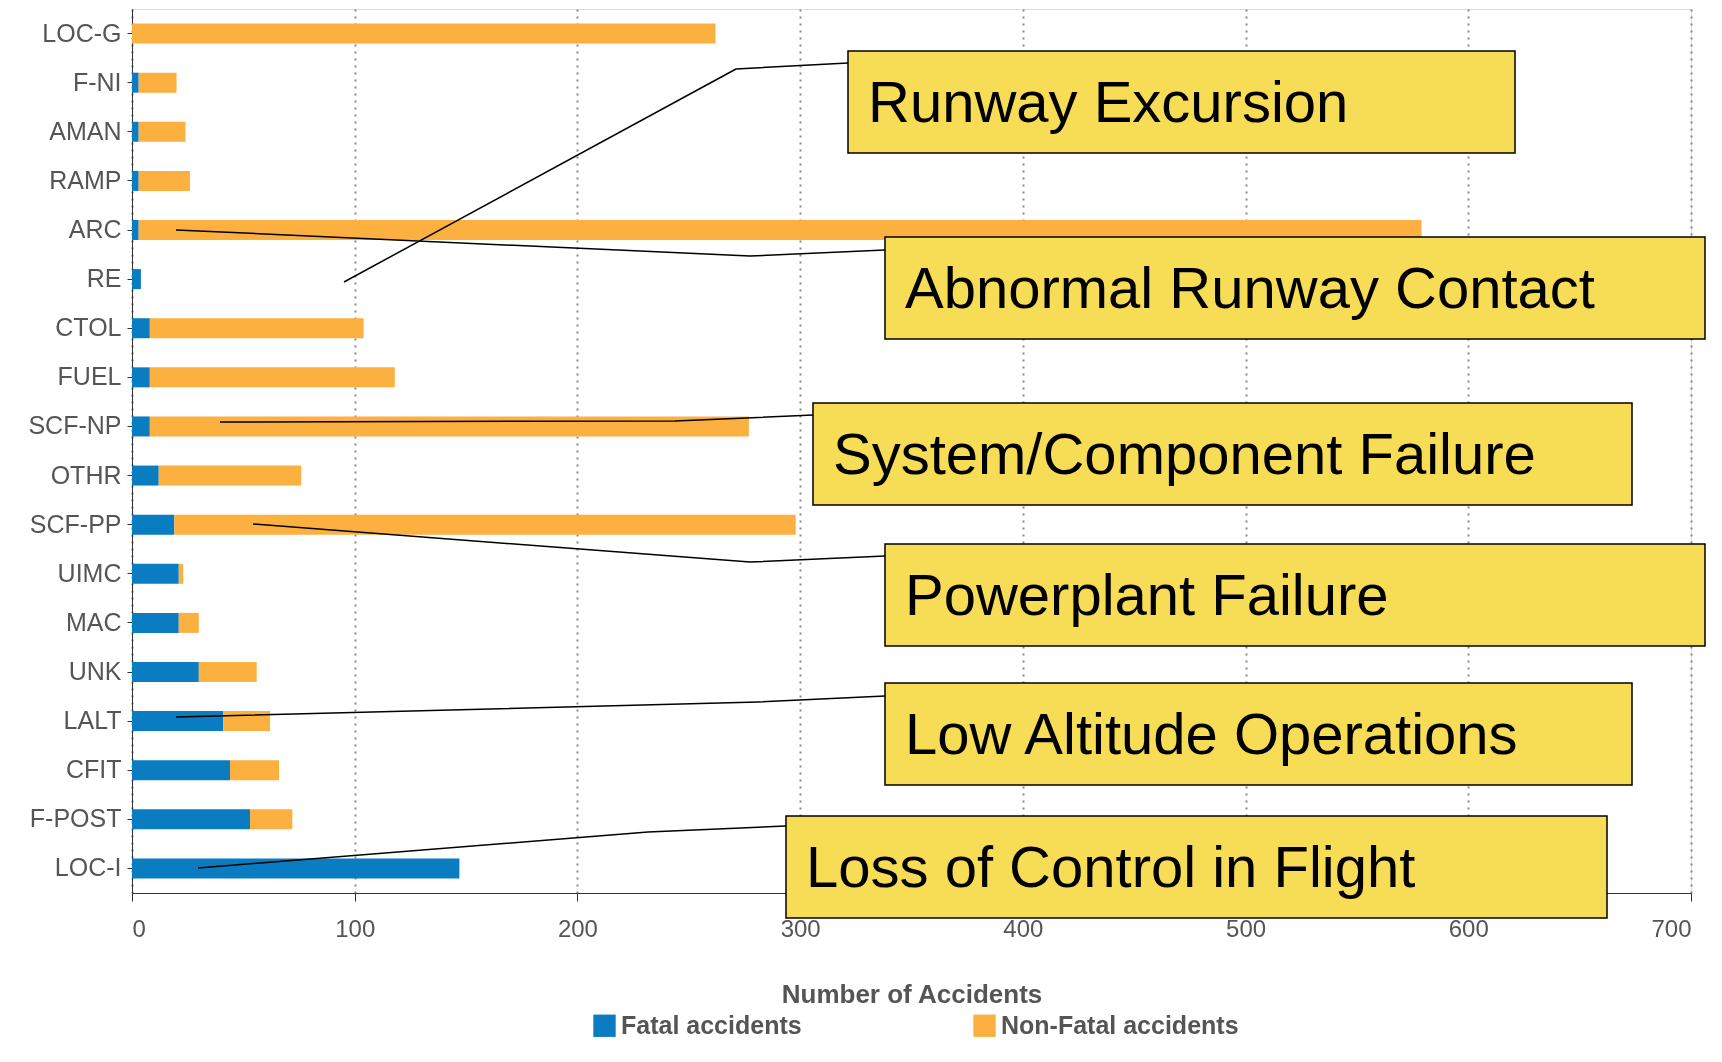  What do you see at coordinates (75, 523) in the screenshot?
I see `y-tick-label: SCF-PP` at bounding box center [75, 523].